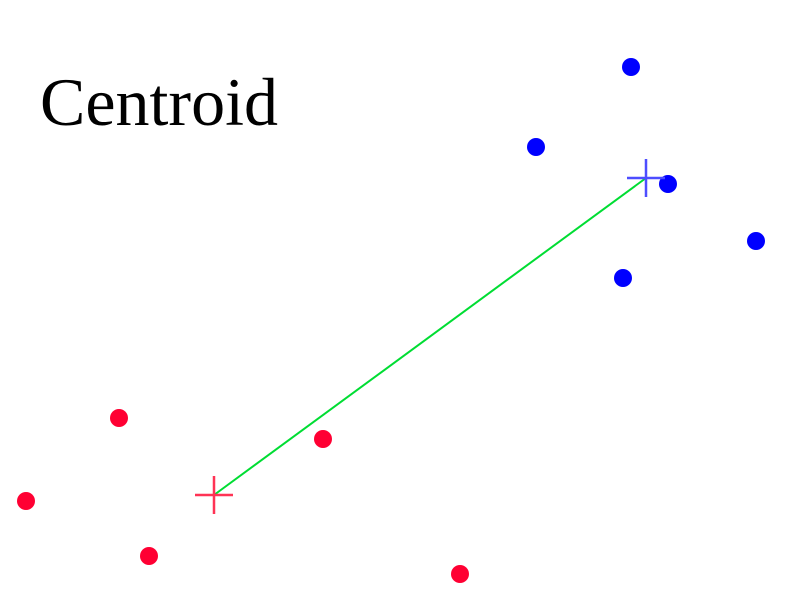  What do you see at coordinates (159, 102) in the screenshot?
I see `diagram-title: Centroid` at bounding box center [159, 102].